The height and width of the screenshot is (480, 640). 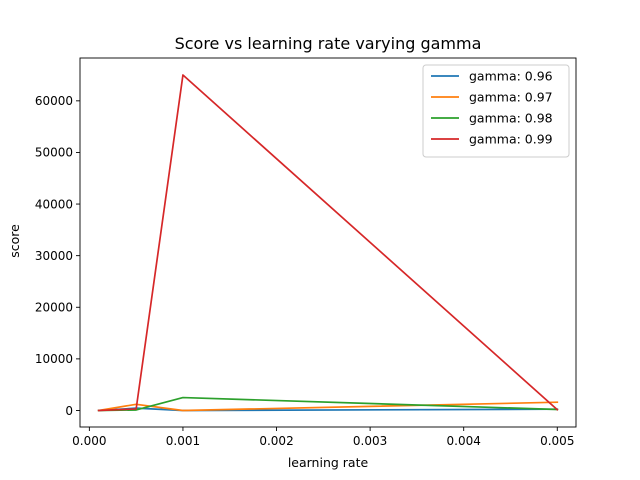 What do you see at coordinates (511, 76) in the screenshot?
I see `legend-label-0: gamma: 0.96` at bounding box center [511, 76].